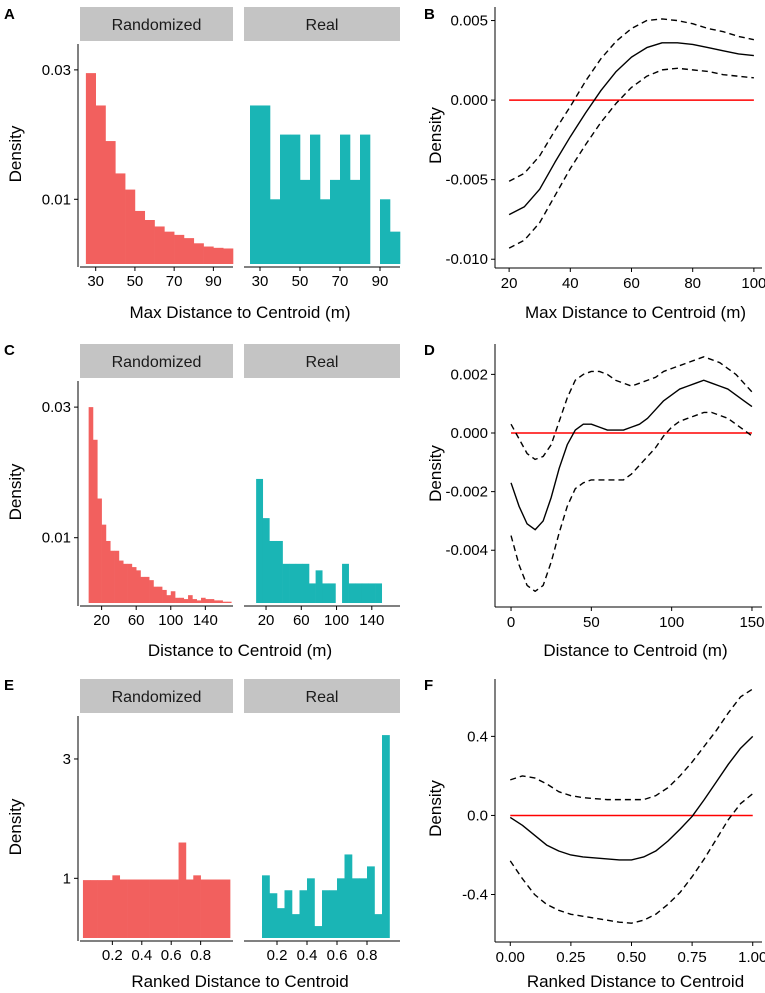 This screenshot has height=993, width=765. I want to click on x-tick-label-randomized-2: 100, so click(170, 620).